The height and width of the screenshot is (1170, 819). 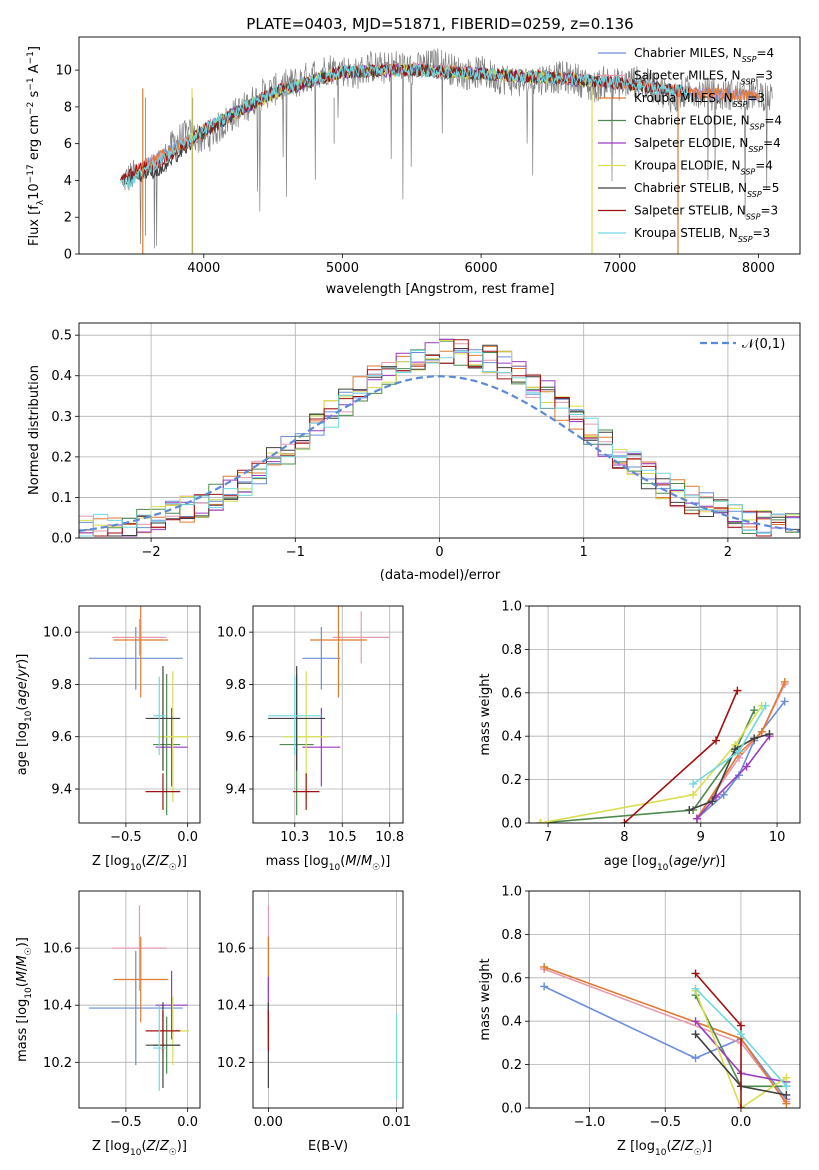 I want to click on x-tick-label: 8000, so click(x=758, y=268).